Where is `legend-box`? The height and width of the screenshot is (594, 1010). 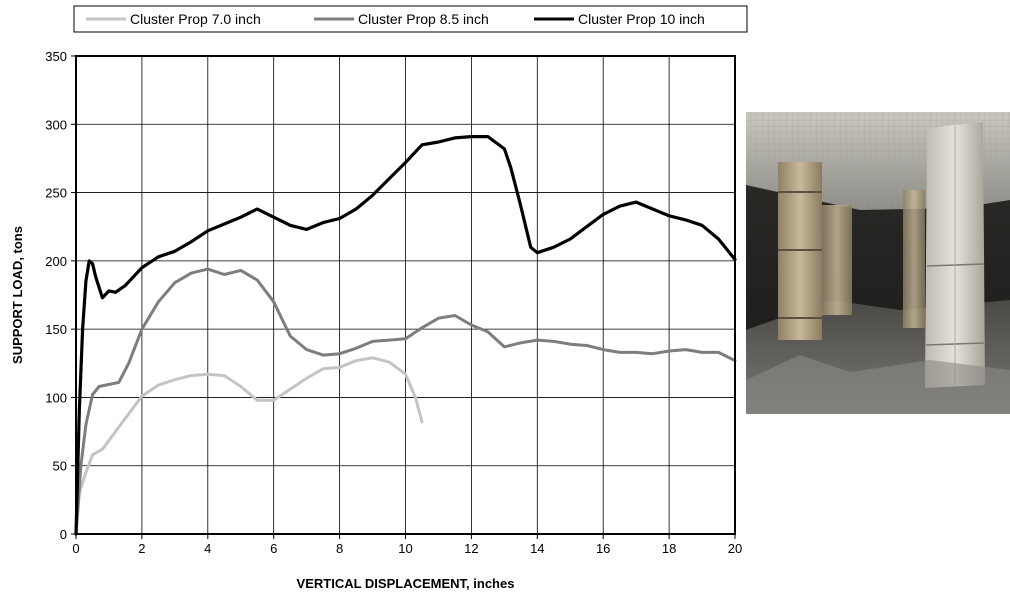
legend-box is located at coordinates (410, 19).